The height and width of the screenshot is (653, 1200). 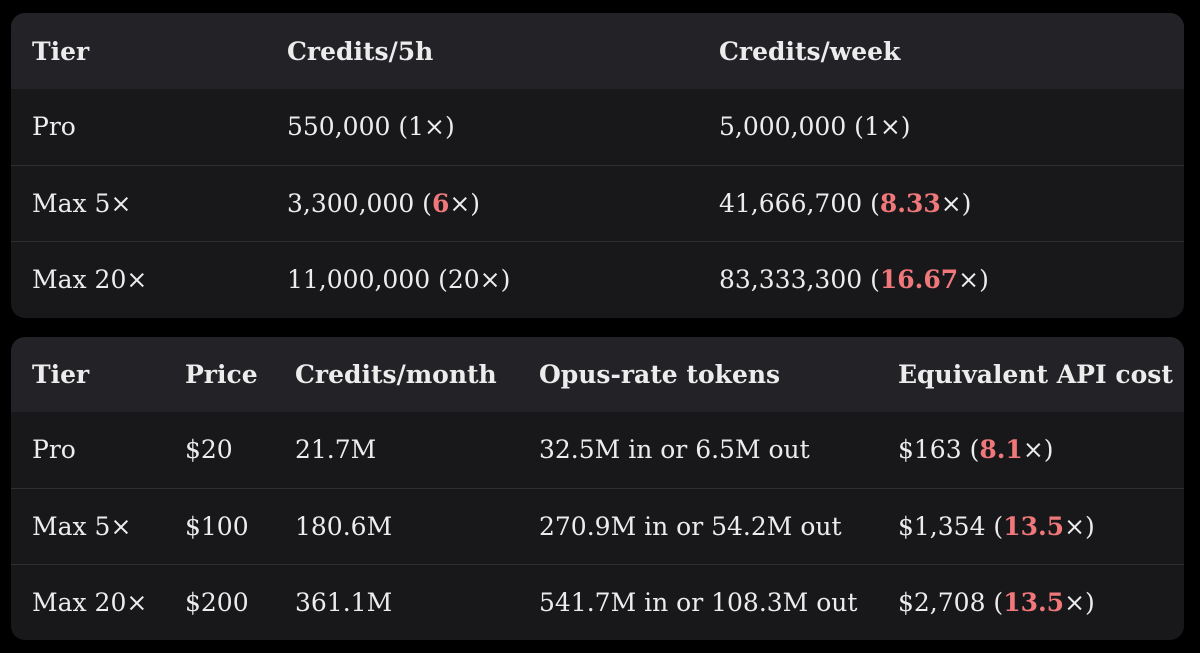 What do you see at coordinates (674, 450) in the screenshot?
I see `opus-tokens-cell: 32.5M in or 6.5M out` at bounding box center [674, 450].